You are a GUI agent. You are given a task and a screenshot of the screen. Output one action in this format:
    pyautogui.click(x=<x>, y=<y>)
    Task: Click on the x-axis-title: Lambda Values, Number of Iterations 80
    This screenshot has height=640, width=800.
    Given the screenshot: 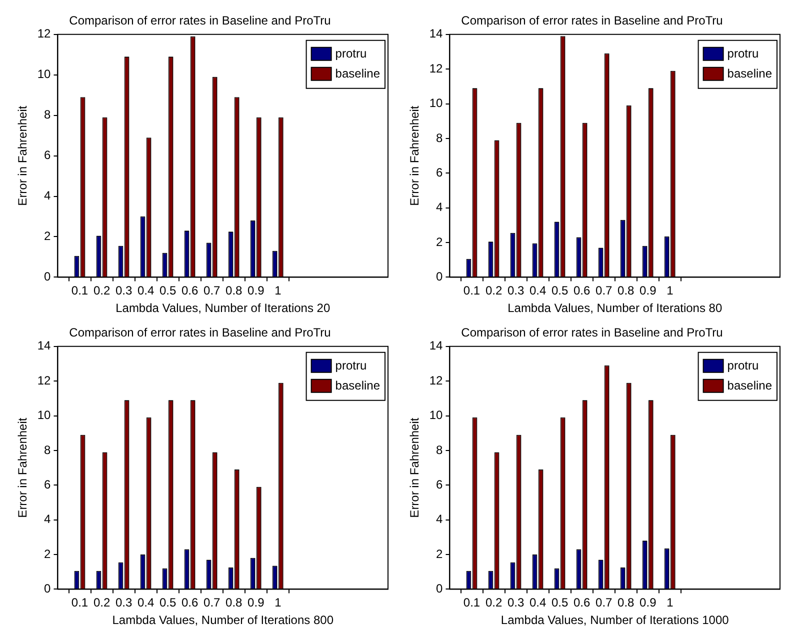 What is the action you would take?
    pyautogui.click(x=615, y=308)
    